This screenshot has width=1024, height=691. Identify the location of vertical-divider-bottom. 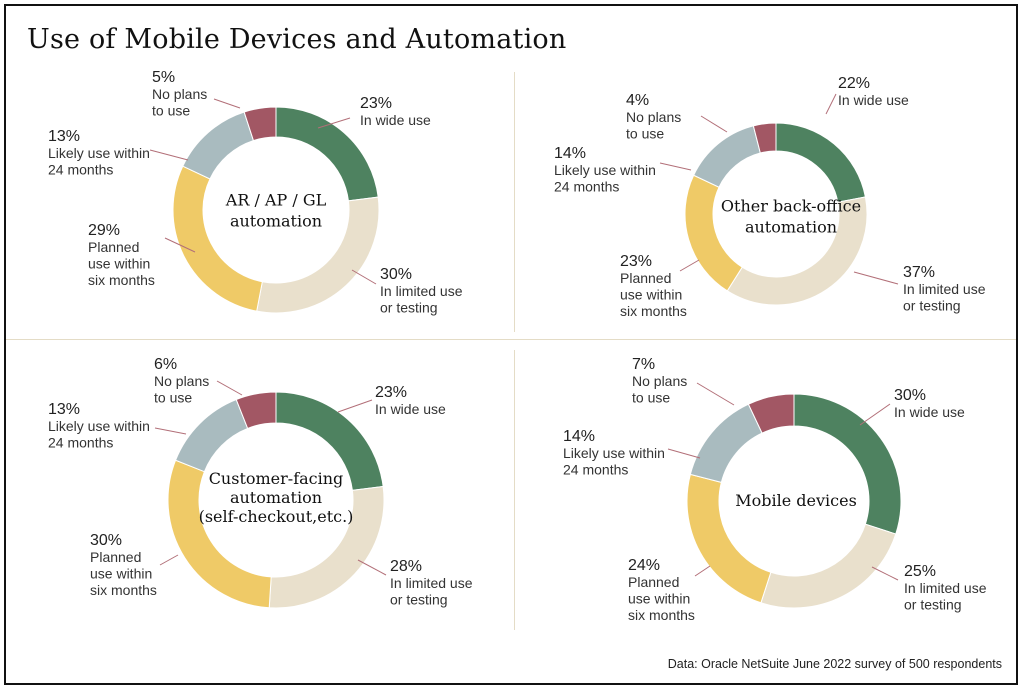
(514, 490).